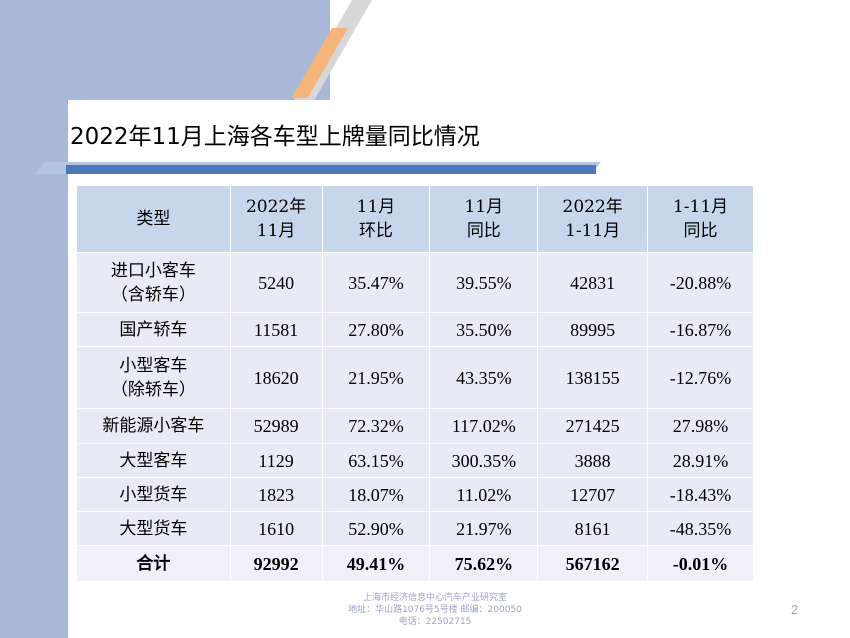 The image size is (850, 638). Describe the element at coordinates (276, 563) in the screenshot. I see `cell-total-nov: 92992` at that location.